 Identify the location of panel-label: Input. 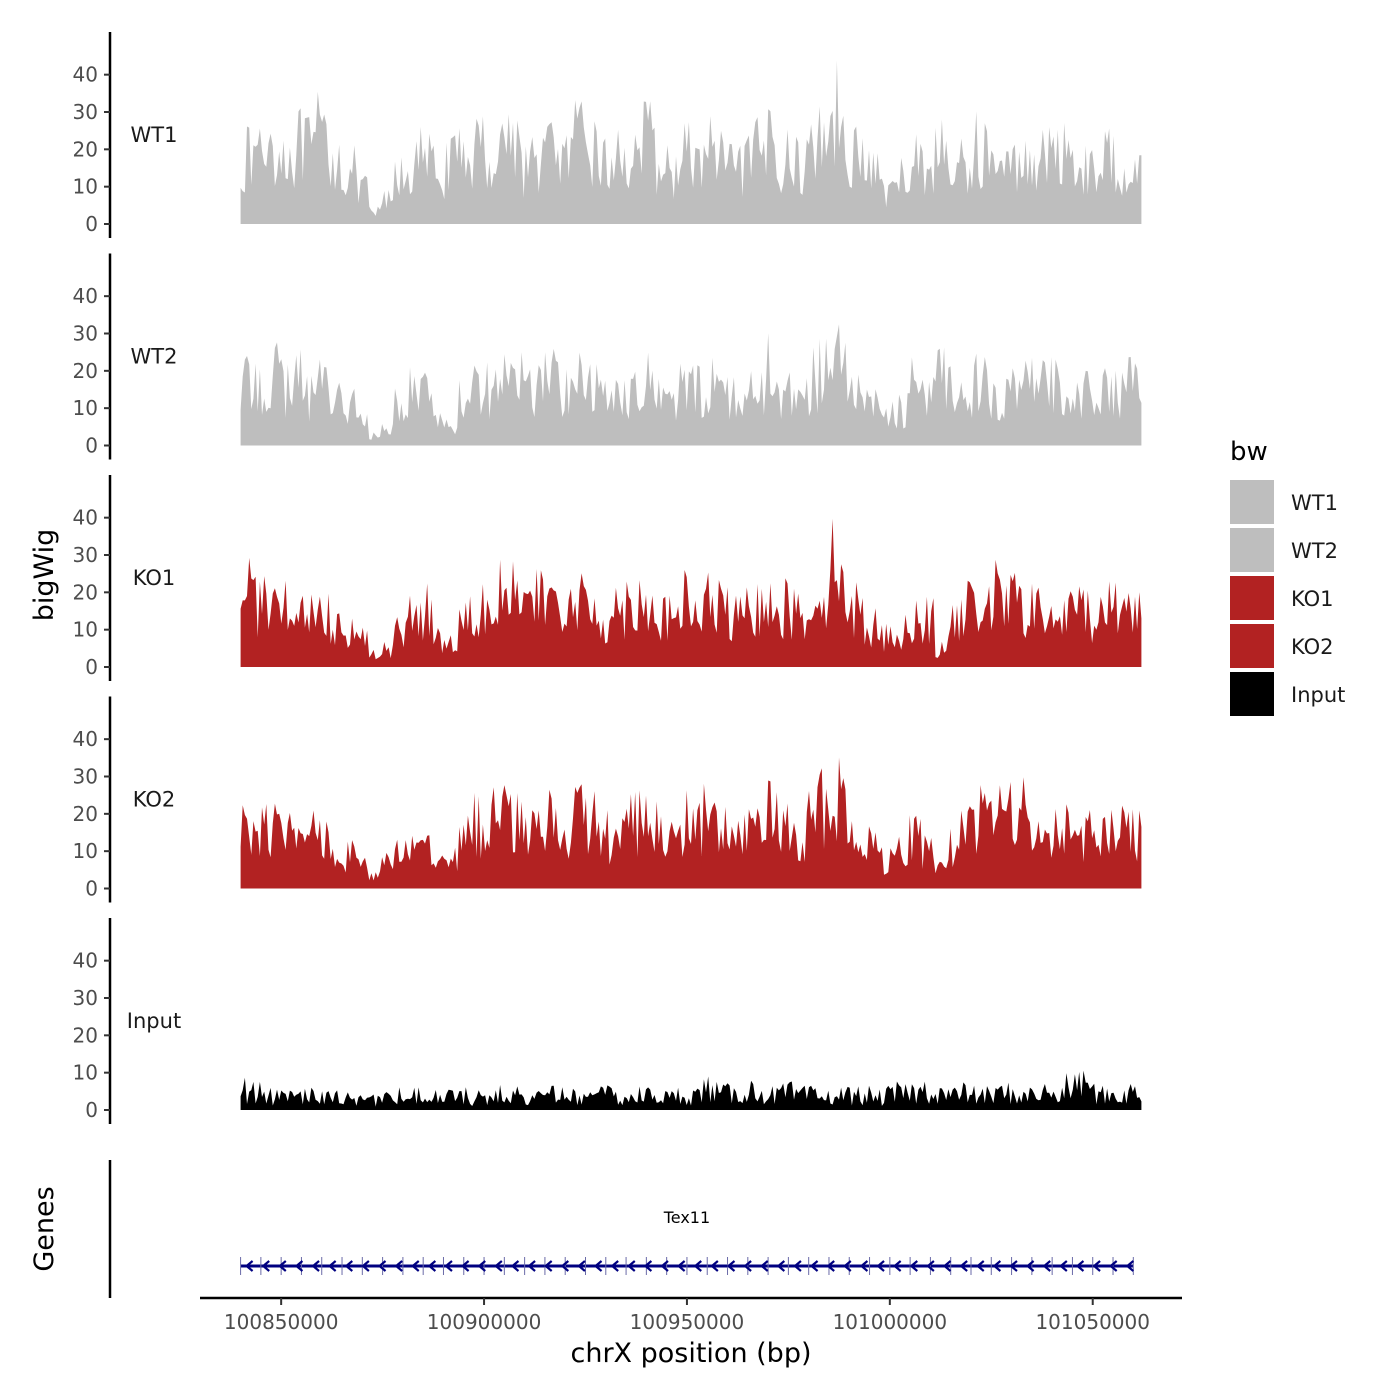
(154, 1021).